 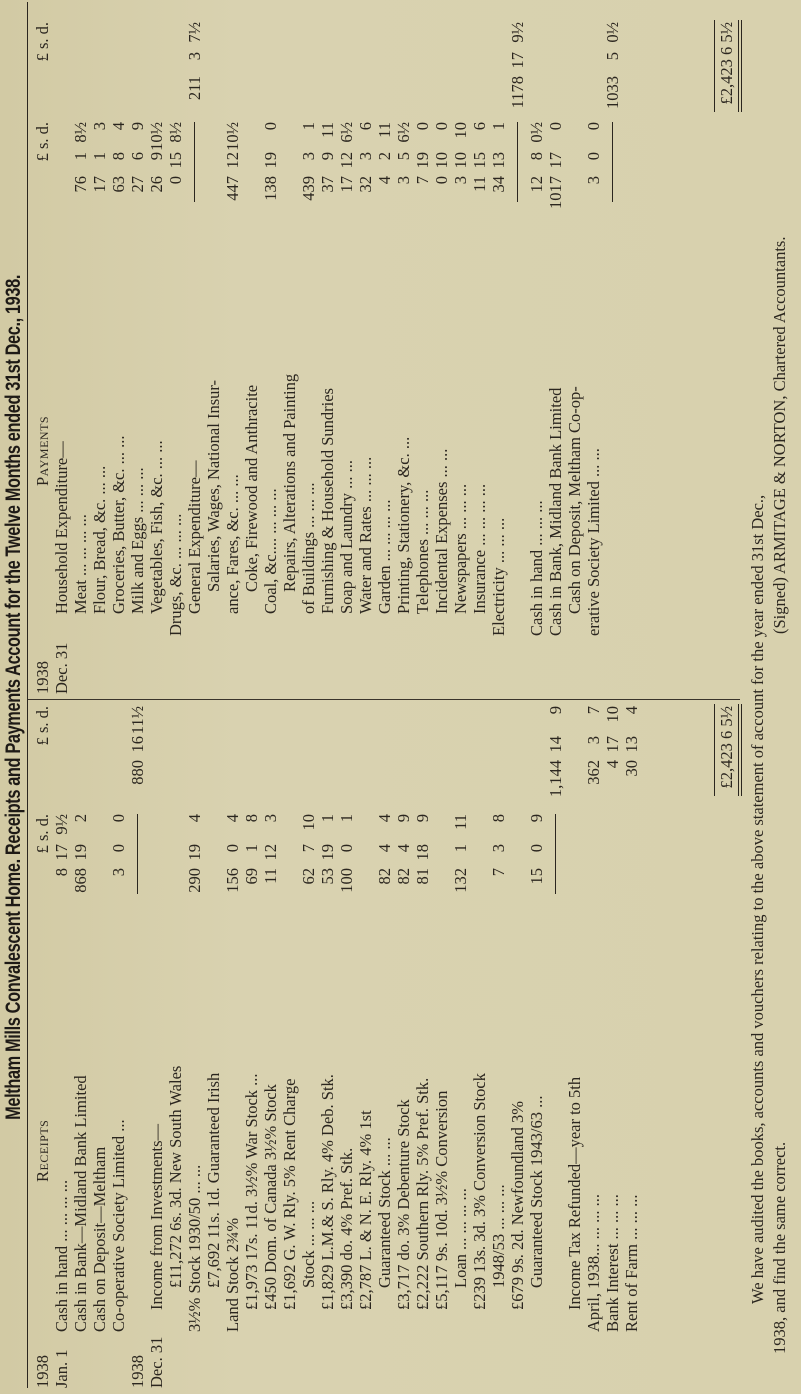 I want to click on entry-amount: 62 7 10, so click(x=308, y=864).